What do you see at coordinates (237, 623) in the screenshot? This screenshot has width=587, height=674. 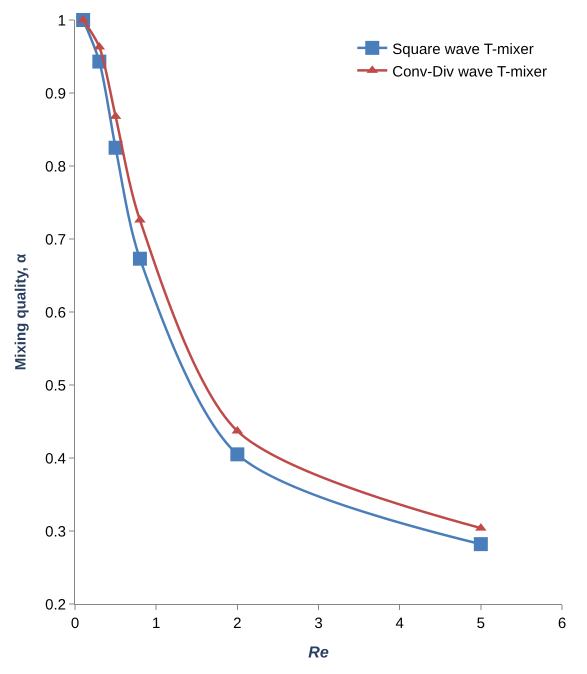 I see `x-tick-label: 2` at bounding box center [237, 623].